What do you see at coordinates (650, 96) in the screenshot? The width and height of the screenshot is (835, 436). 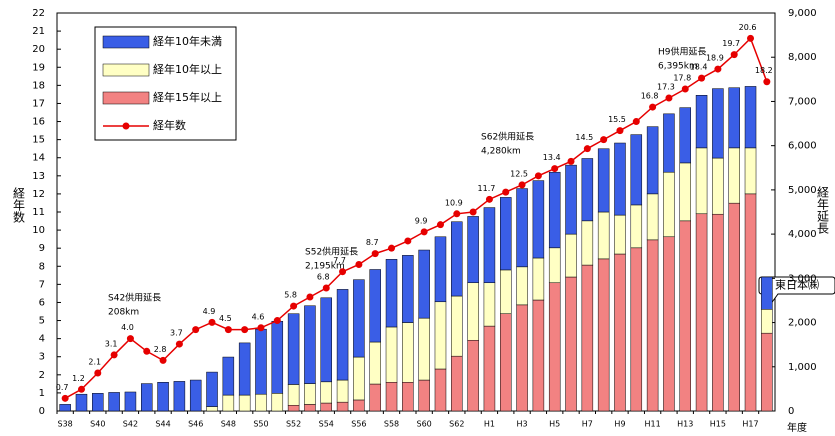 I see `data-label: 16.8` at bounding box center [650, 96].